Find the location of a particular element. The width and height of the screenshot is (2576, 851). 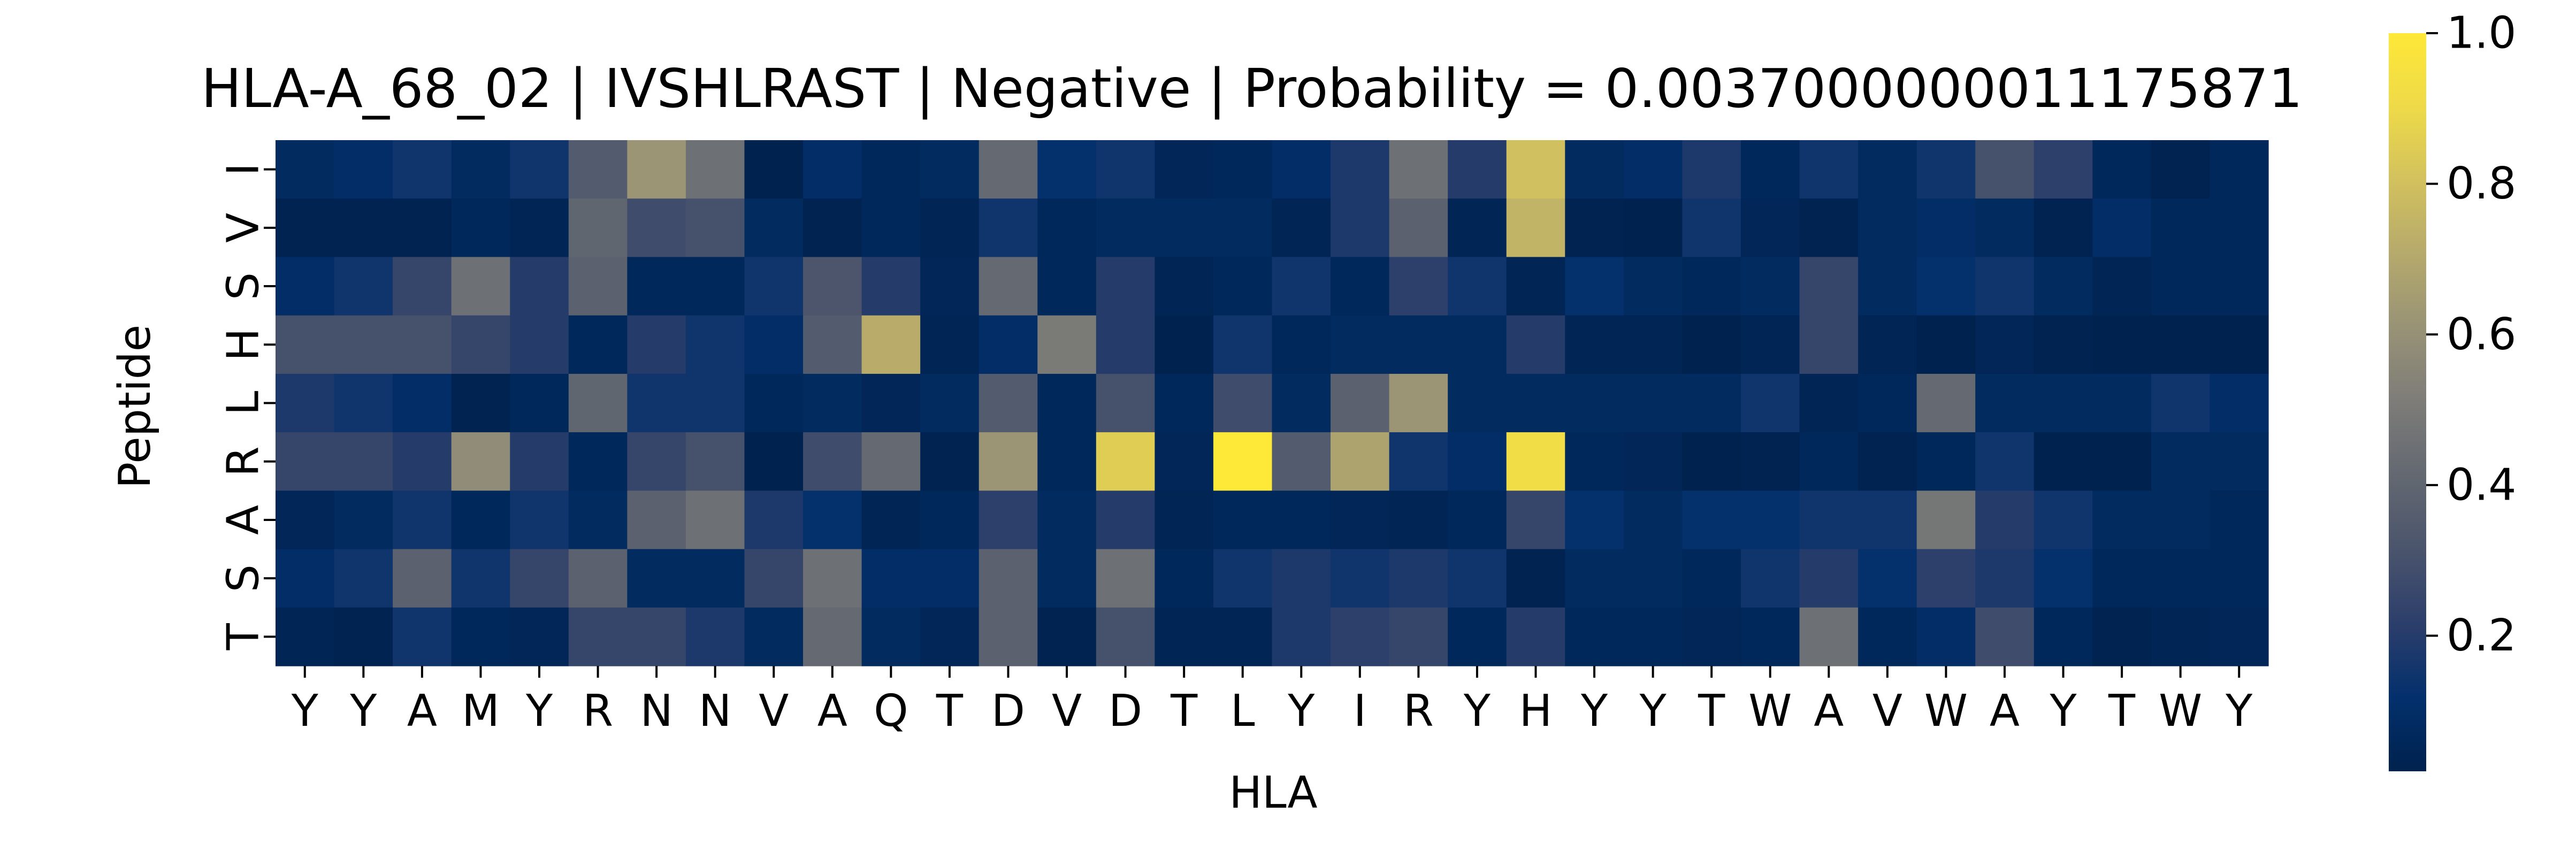

x-tick-label: I is located at coordinates (1360, 711).